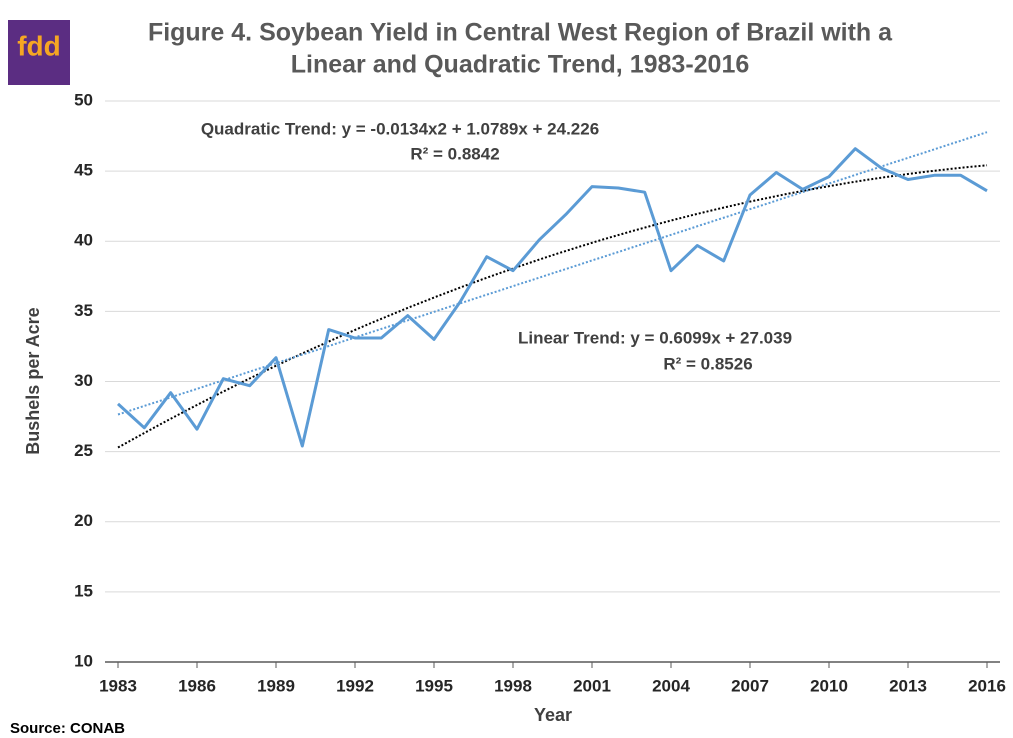  Describe the element at coordinates (83, 380) in the screenshot. I see `y-tick-label: 30` at that location.